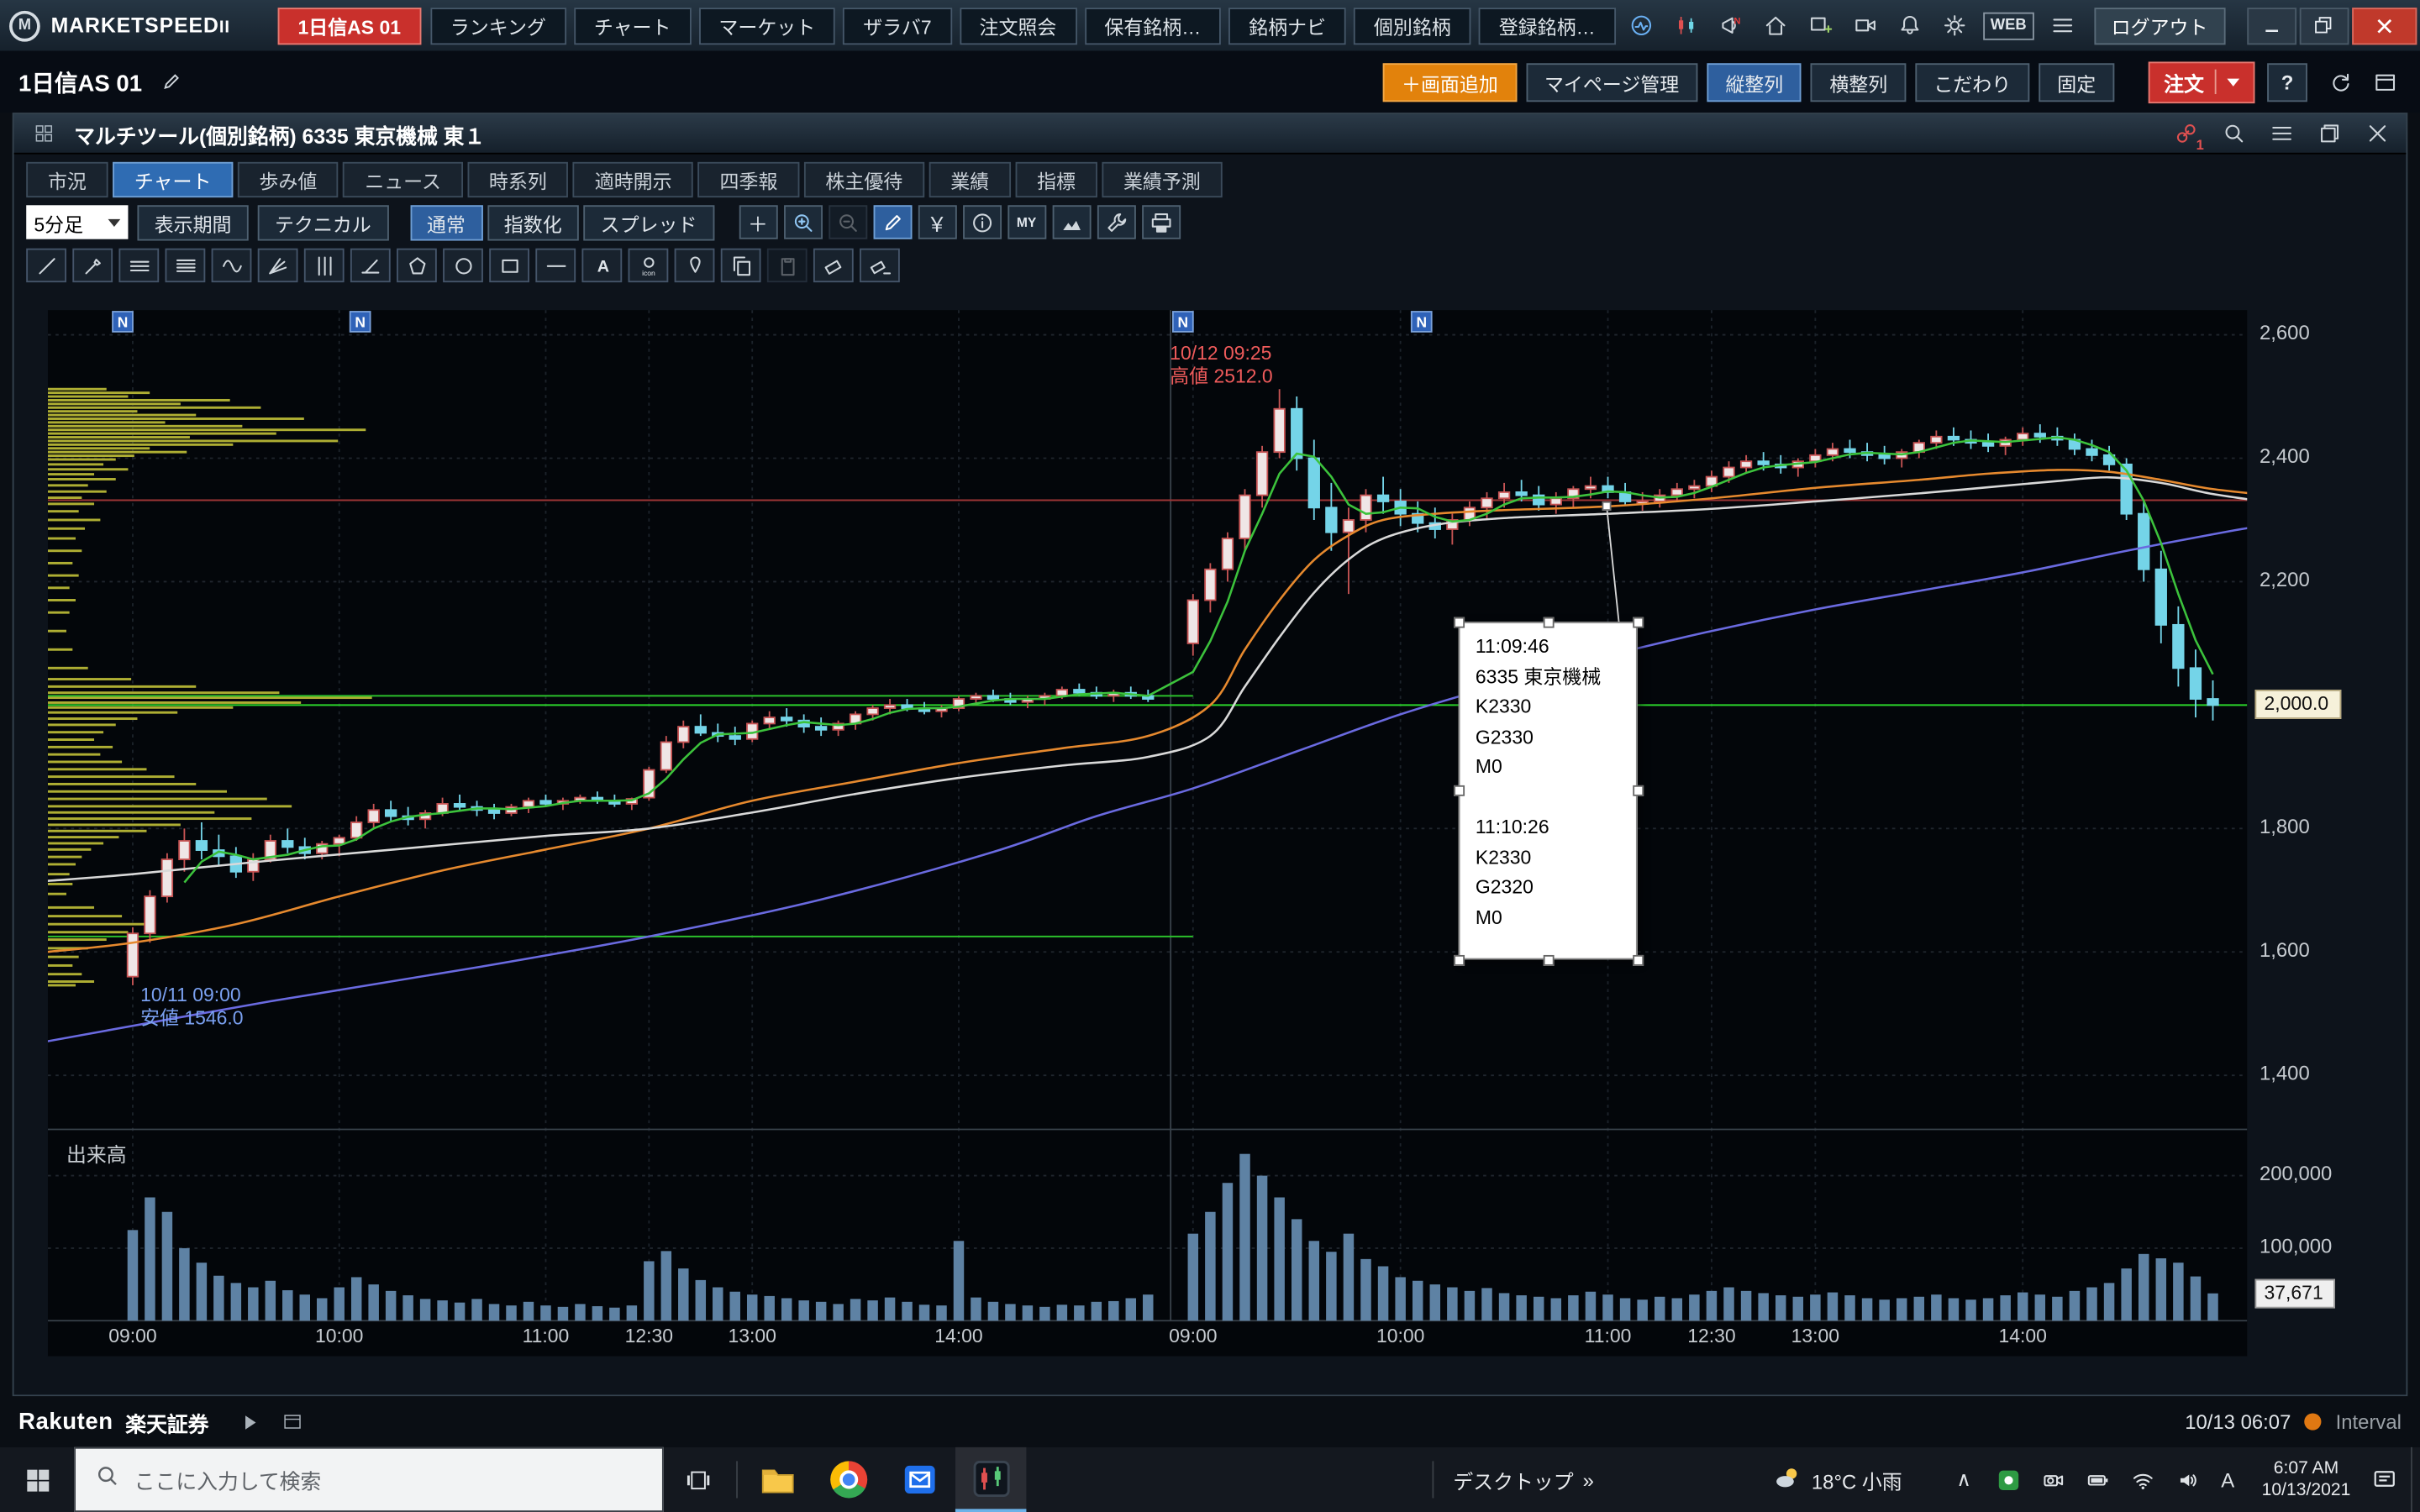 Image resolution: width=2420 pixels, height=1512 pixels. I want to click on toolbar-button-0: 表示期間, so click(193, 222).